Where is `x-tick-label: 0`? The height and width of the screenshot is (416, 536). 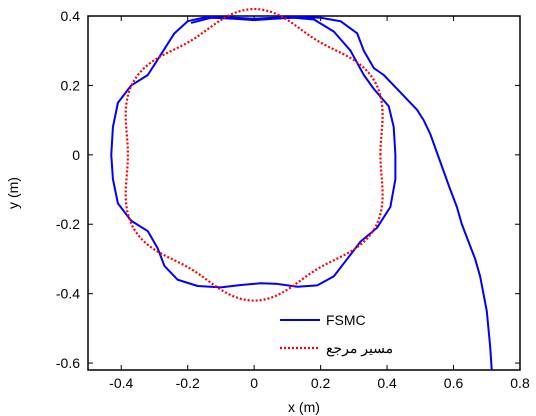 x-tick-label: 0 is located at coordinates (254, 383).